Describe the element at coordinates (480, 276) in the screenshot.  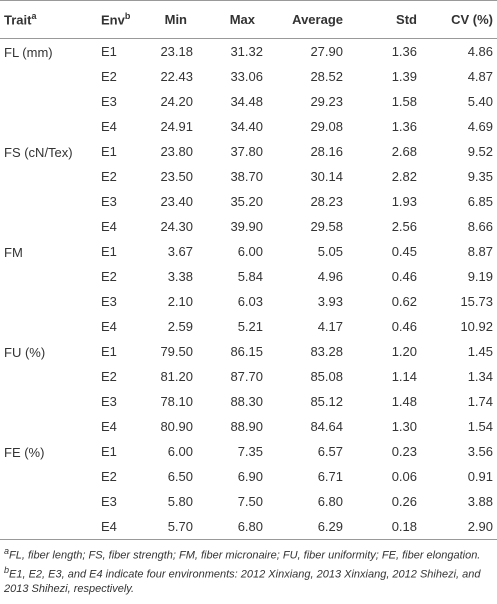
I see `value-cell: 9.19` at that location.